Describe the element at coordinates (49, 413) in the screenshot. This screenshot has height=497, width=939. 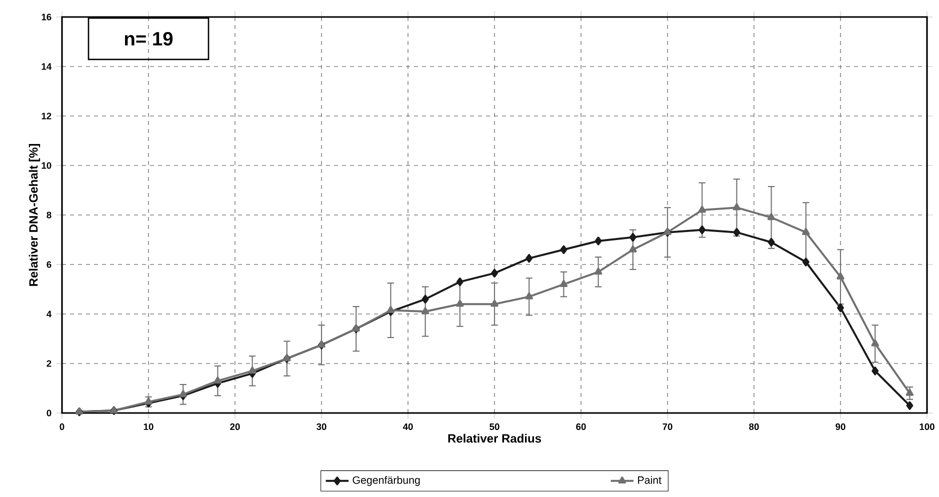
I see `y-tick-label: 0` at that location.